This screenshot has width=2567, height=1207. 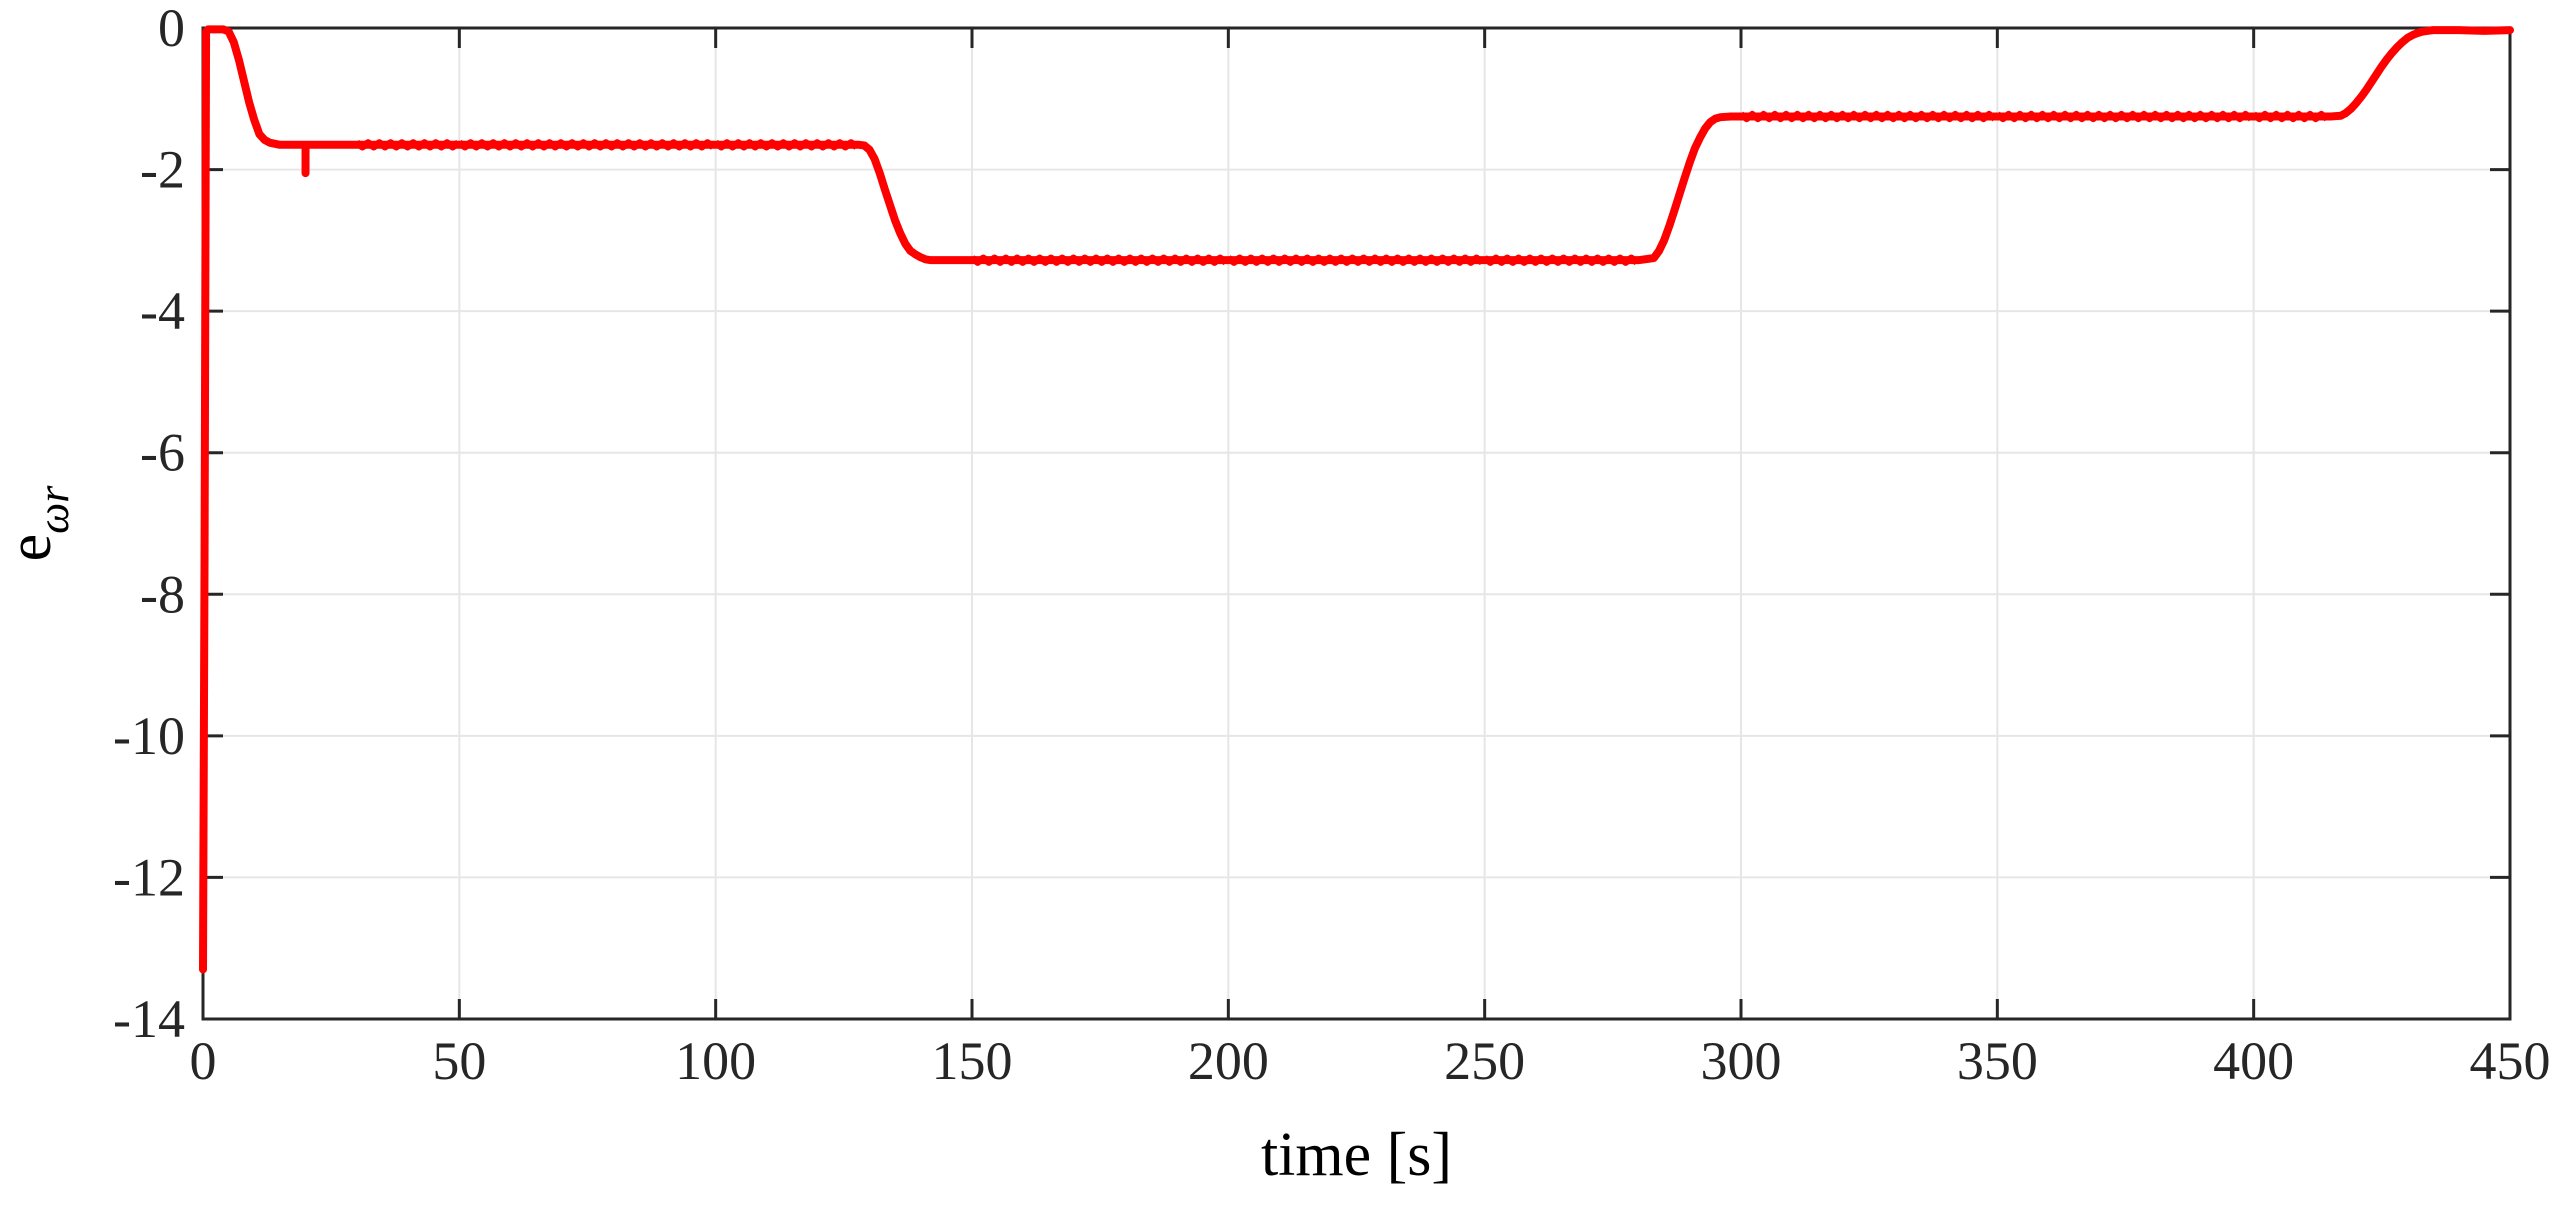 What do you see at coordinates (459, 1061) in the screenshot?
I see `x-tick-label: 50` at bounding box center [459, 1061].